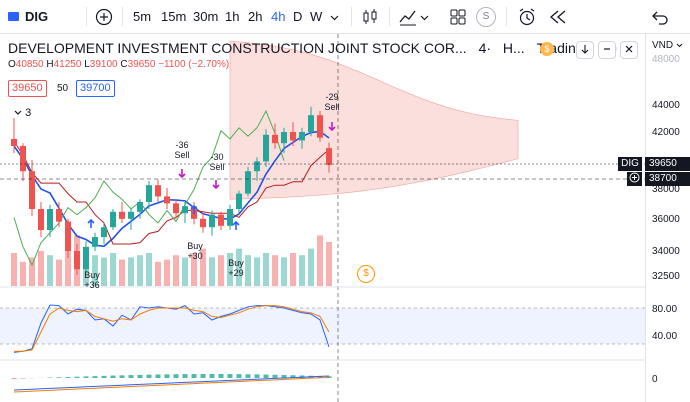 The image size is (690, 402). Describe the element at coordinates (67, 64) in the screenshot. I see `high-value: 41250` at that location.